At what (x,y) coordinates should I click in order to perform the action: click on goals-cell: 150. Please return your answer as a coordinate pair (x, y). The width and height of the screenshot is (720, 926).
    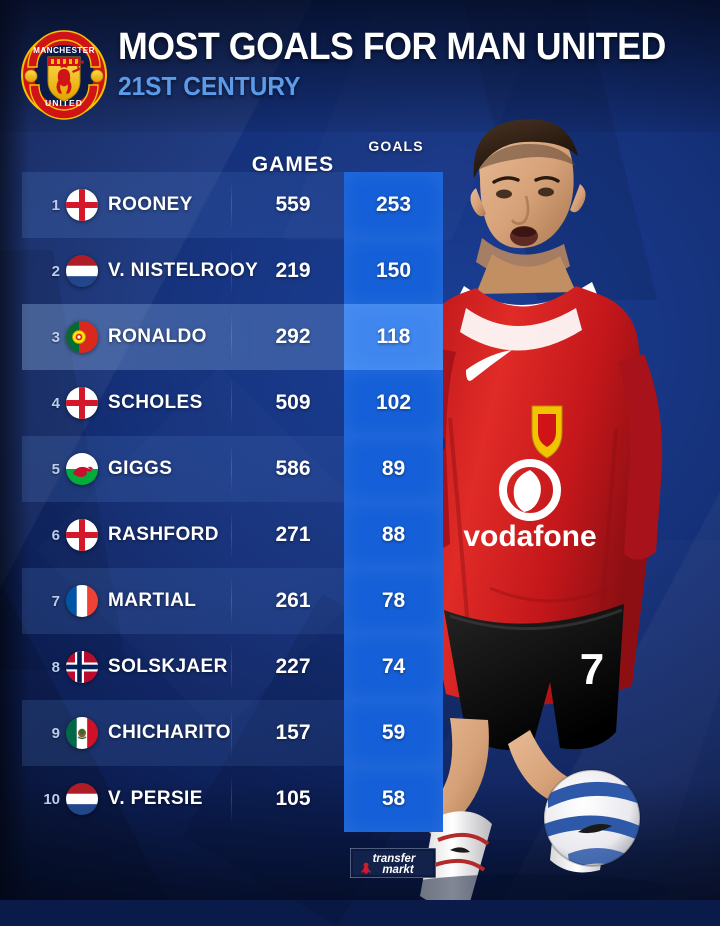
    Looking at the image, I should click on (393, 271).